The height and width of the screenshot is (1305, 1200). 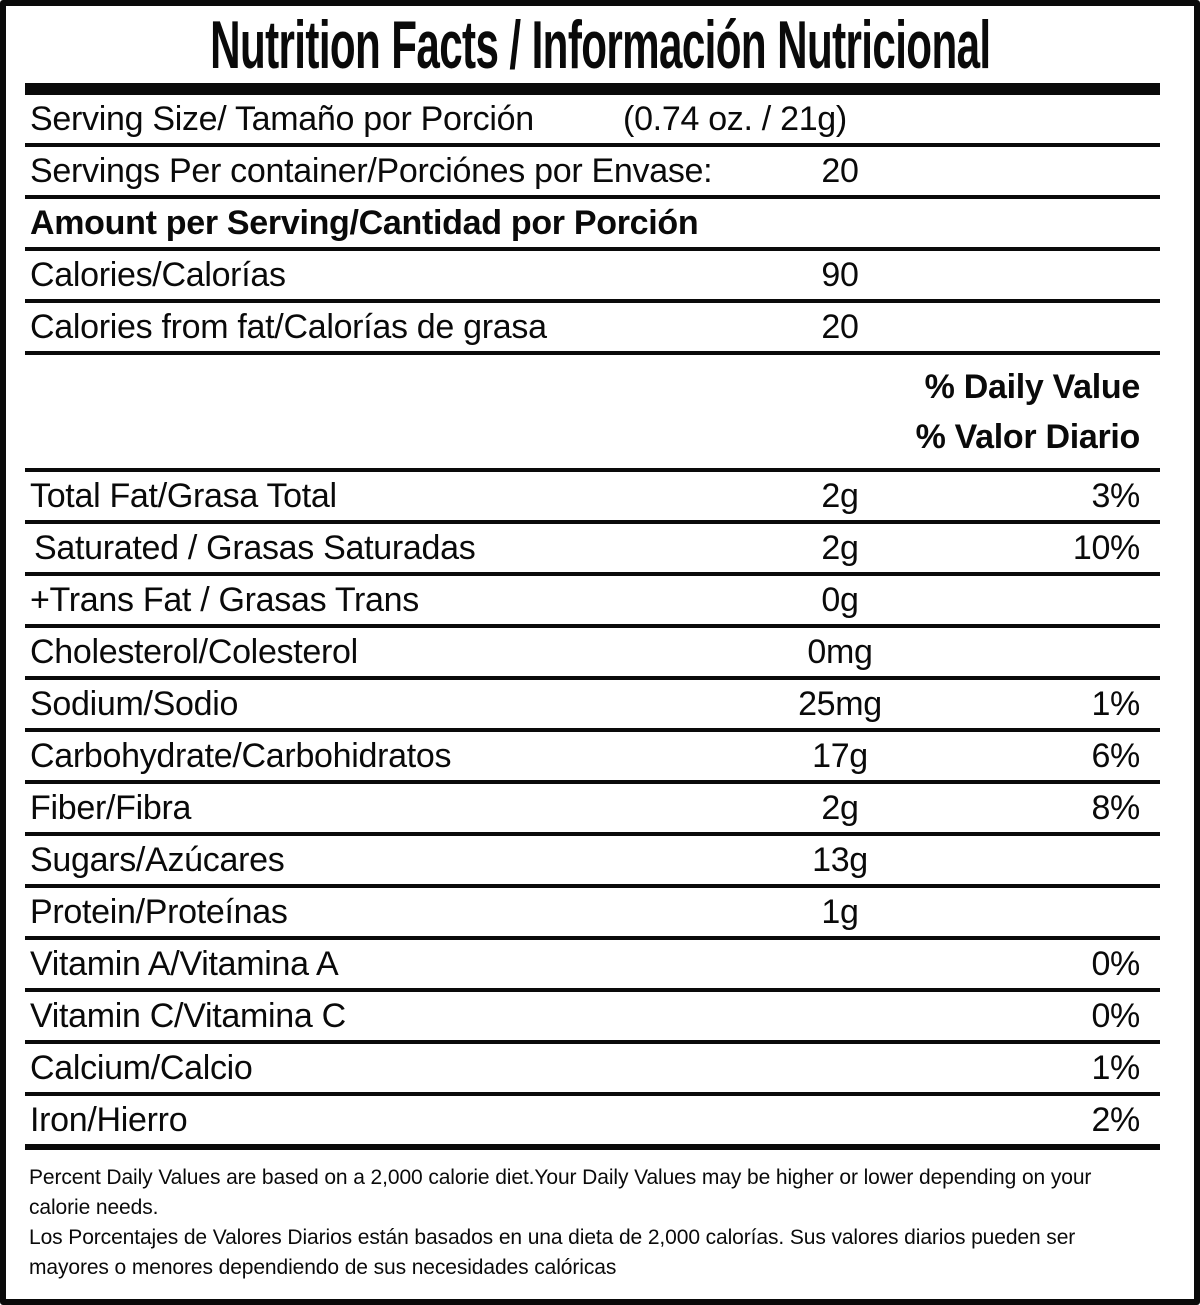 I want to click on calories-from-fat-row: Calories from fat/Calorías de grasa 20, so click(x=592, y=329).